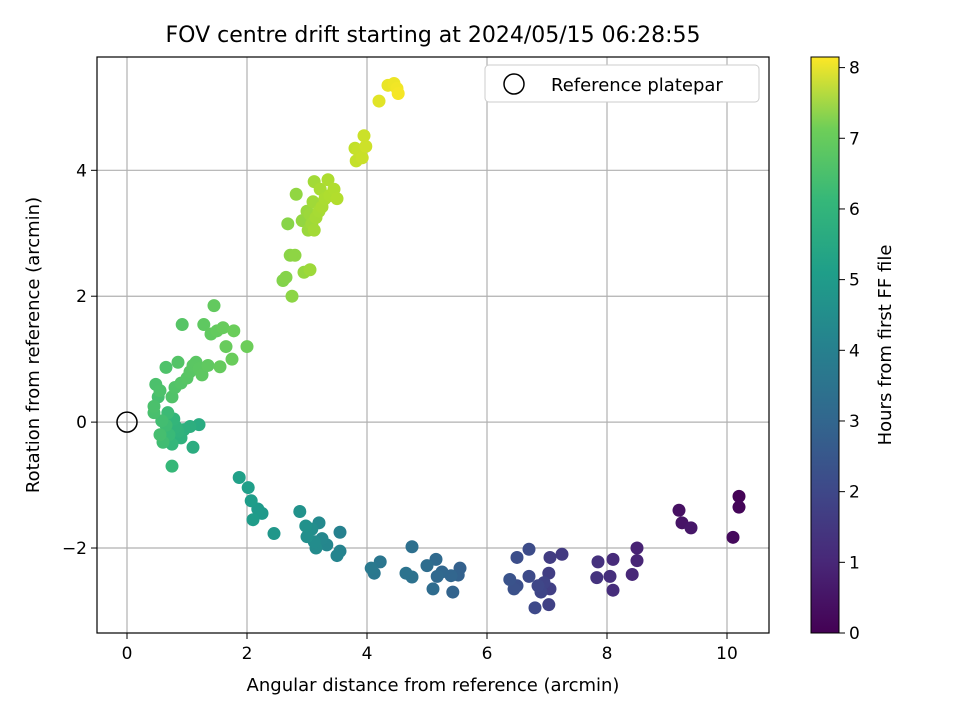  What do you see at coordinates (430, 648) in the screenshot?
I see `x-axis-ticks: 0 2 4 6 8 10` at bounding box center [430, 648].